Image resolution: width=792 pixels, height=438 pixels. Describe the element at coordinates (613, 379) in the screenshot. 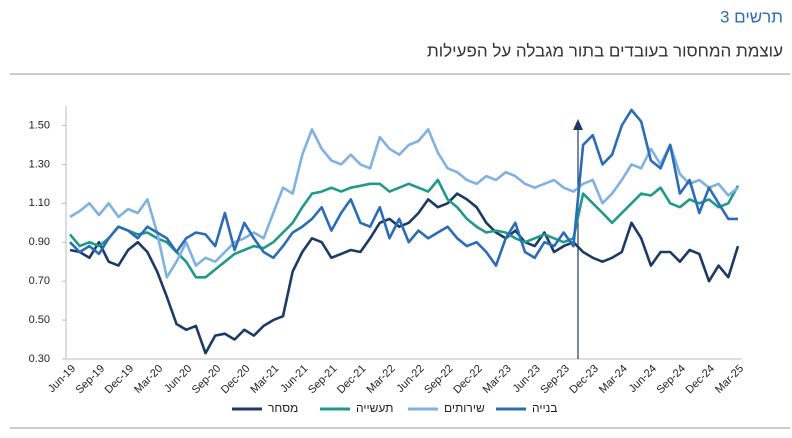

I see `x-tick-label: Mar-24` at that location.